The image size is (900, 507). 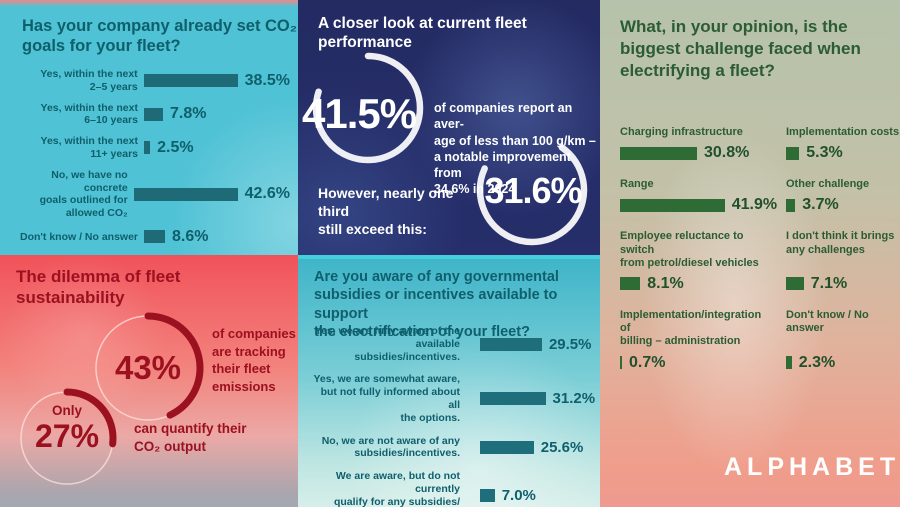 I want to click on stat-value-43: 43%, so click(x=148, y=367).